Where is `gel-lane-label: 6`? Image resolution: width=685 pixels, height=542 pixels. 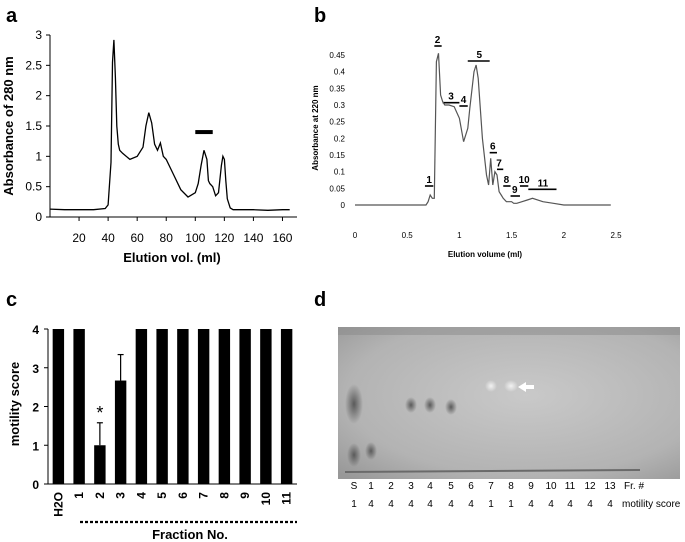
gel-lane-label: 6 is located at coordinates (471, 486).